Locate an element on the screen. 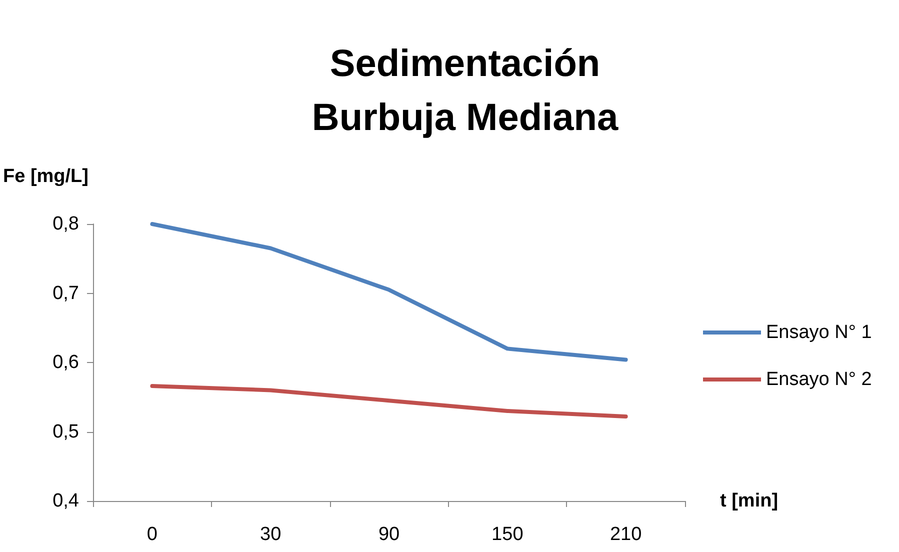  y-tick-label: 0,4 is located at coordinates (66, 501).